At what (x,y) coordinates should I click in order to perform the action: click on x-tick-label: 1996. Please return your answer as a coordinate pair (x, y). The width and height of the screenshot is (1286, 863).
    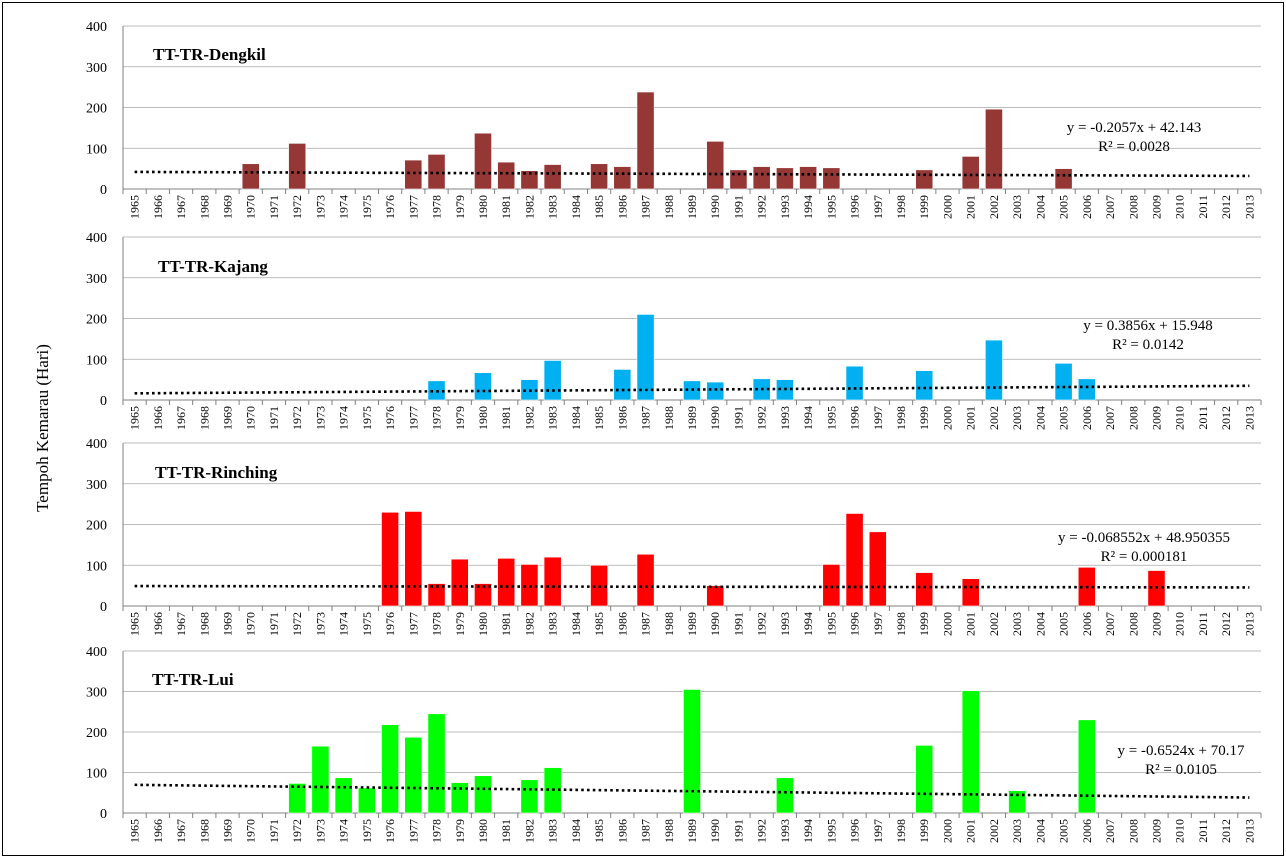
    Looking at the image, I should click on (855, 207).